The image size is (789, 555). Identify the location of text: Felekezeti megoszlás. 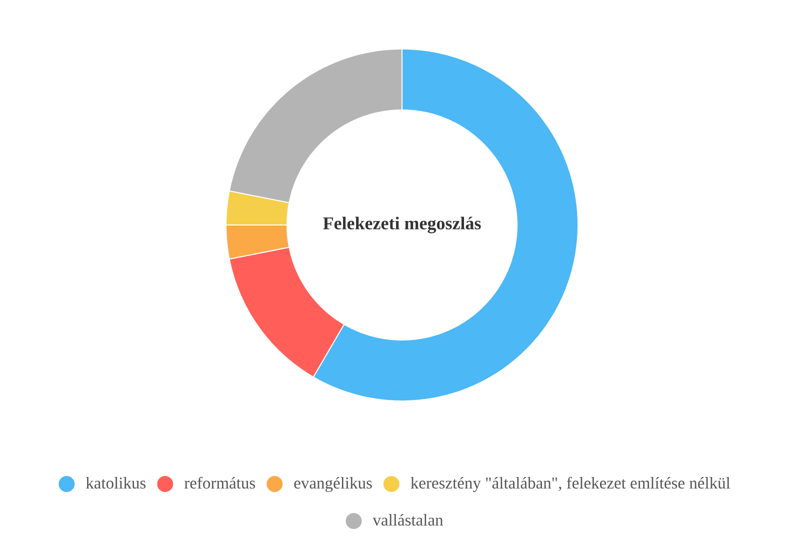
(402, 225).